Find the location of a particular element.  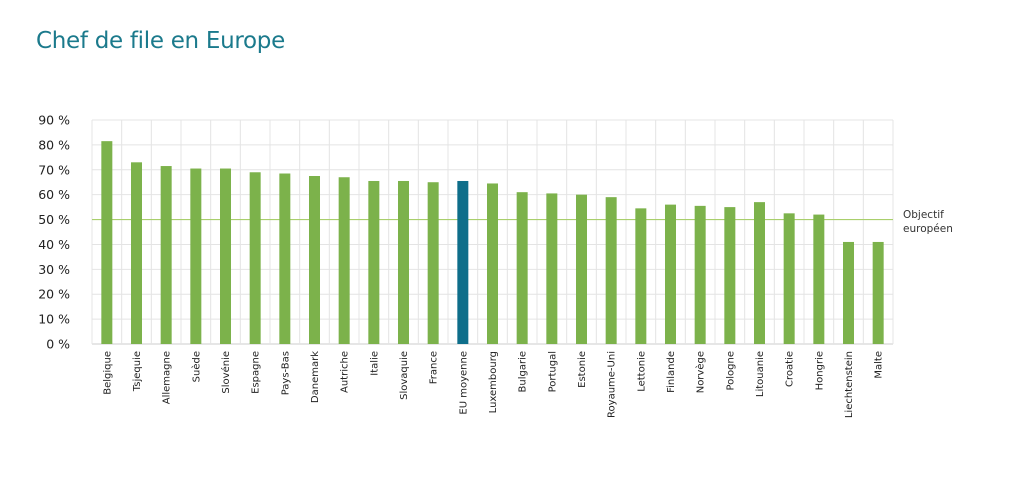

target-label-line1: Objectif is located at coordinates (923, 215).